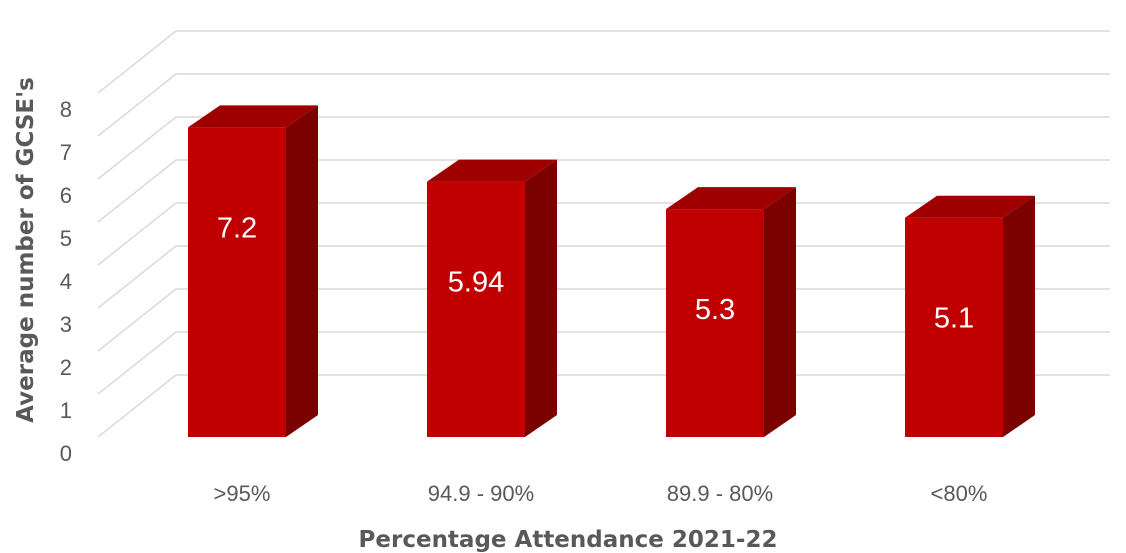 The height and width of the screenshot is (553, 1126). I want to click on bar: 7.2, so click(253, 271).